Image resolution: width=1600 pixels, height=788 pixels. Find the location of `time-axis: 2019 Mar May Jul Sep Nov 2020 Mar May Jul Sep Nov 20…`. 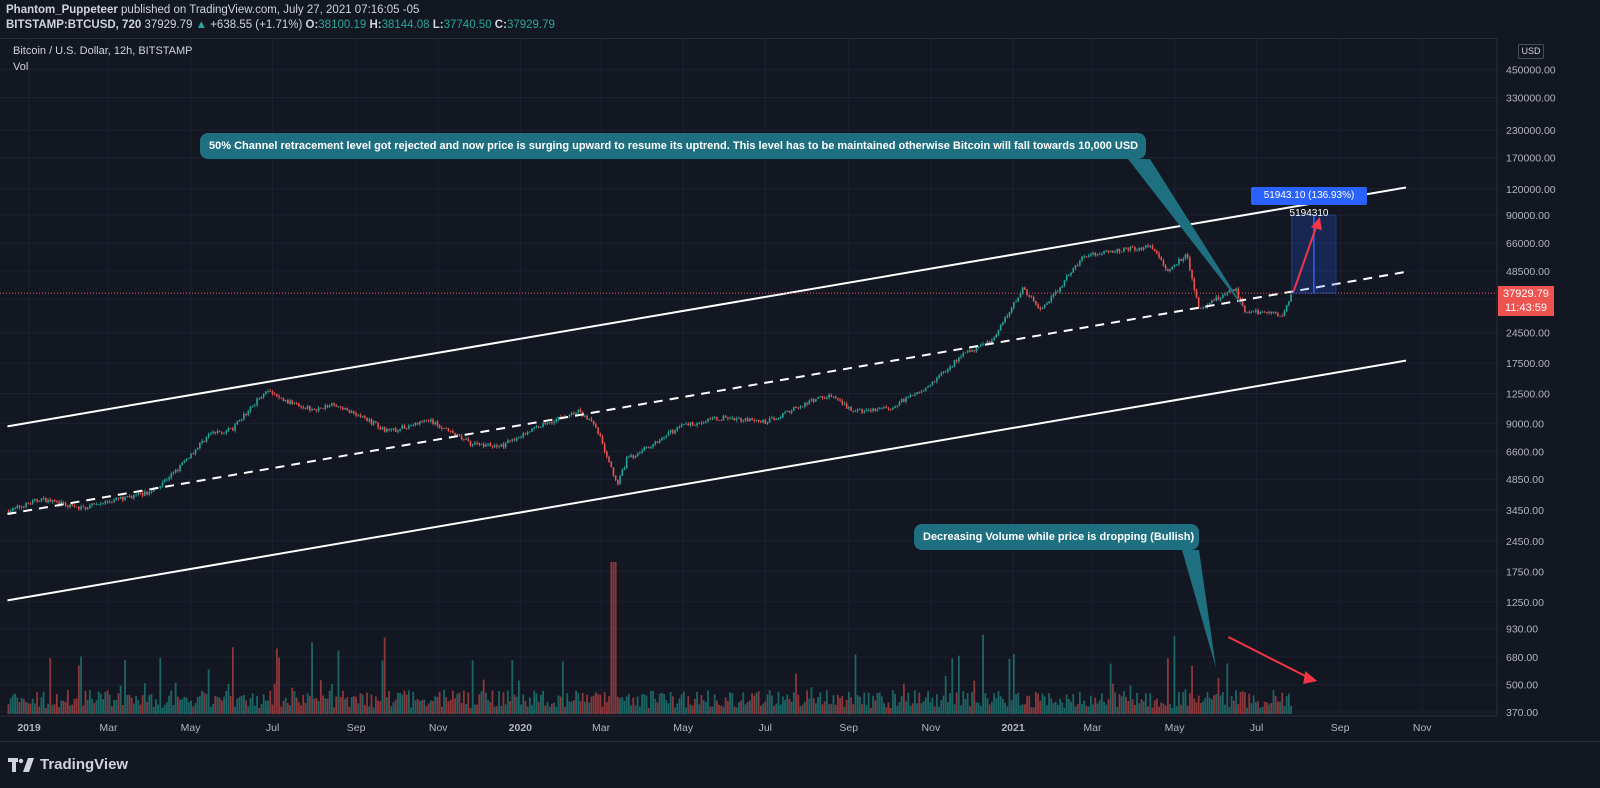

time-axis: 2019 Mar May Jul Sep Nov 2020 Mar May Jul Sep Nov 20… is located at coordinates (748, 724).